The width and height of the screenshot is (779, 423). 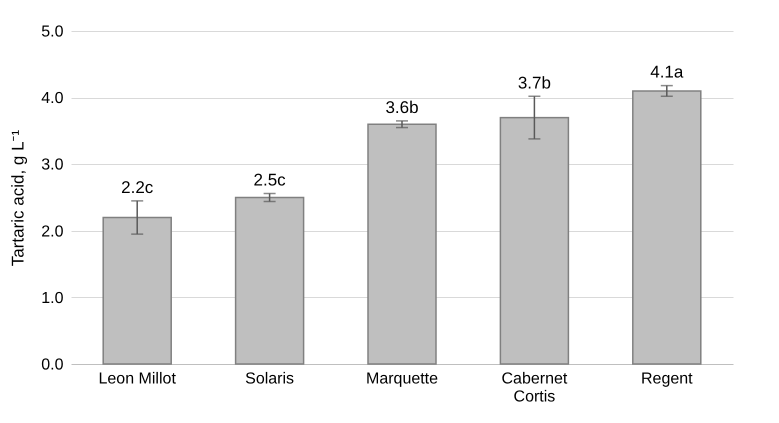 What do you see at coordinates (534, 388) in the screenshot?
I see `x-tick-label: Cabernet Cortis` at bounding box center [534, 388].